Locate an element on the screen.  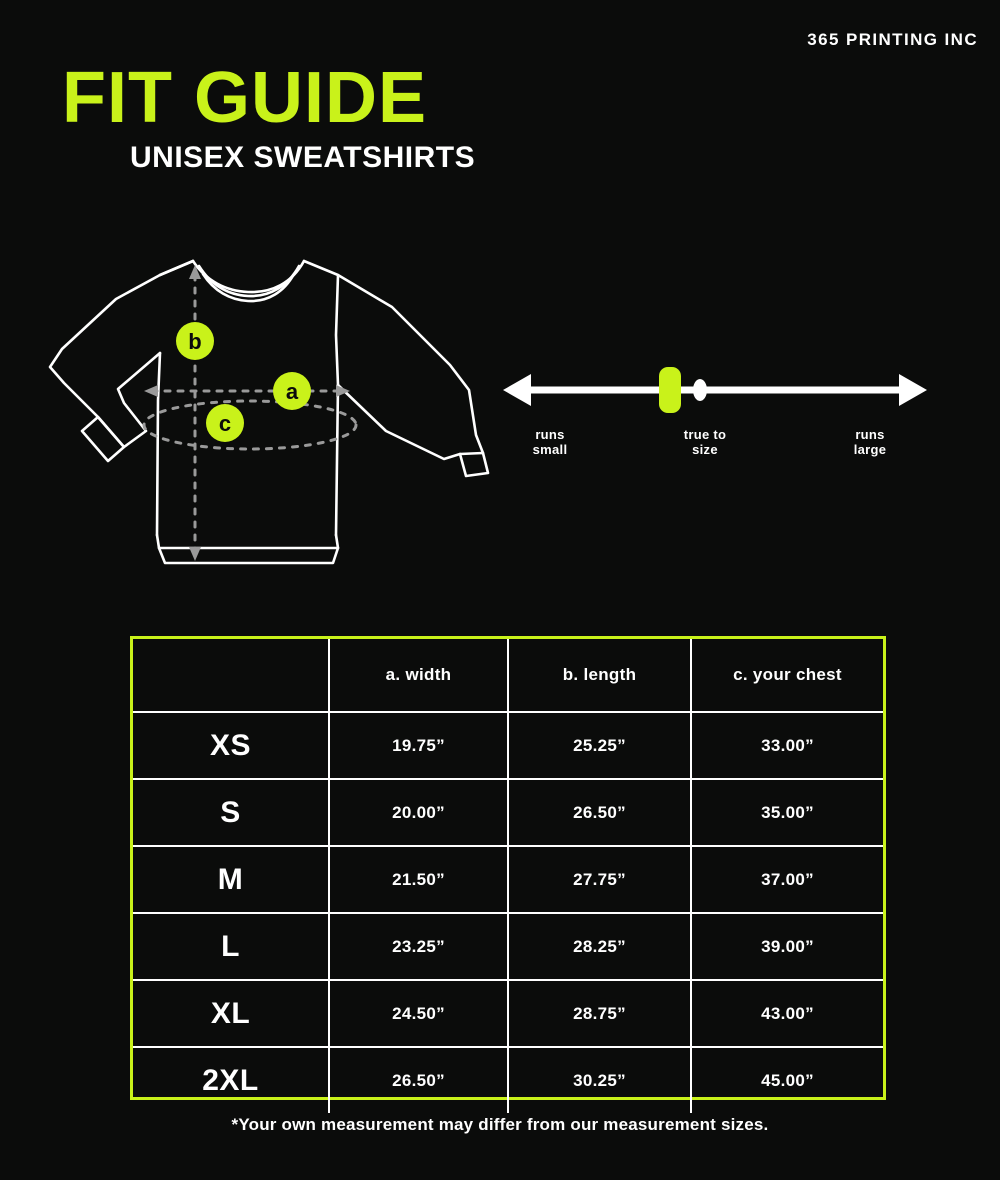
cell-size: L is located at coordinates (231, 946).